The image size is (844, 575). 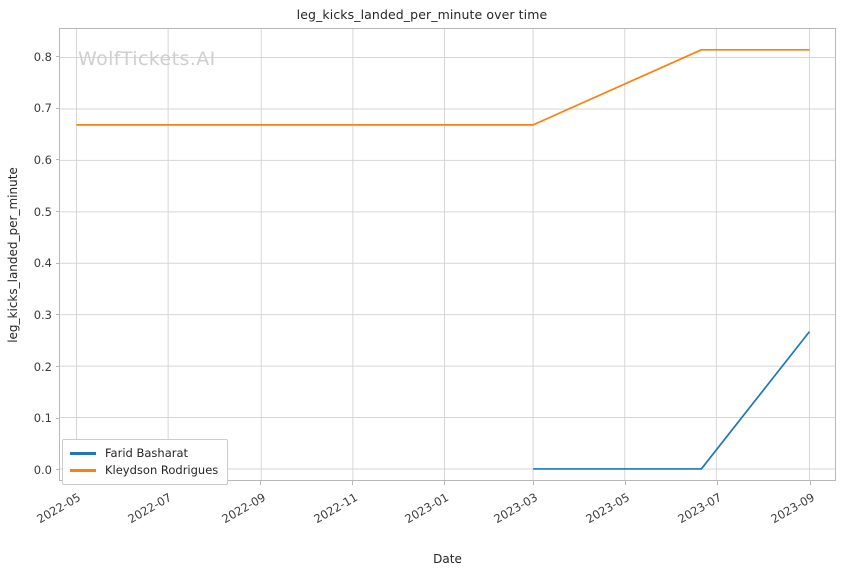 I want to click on y-axis-label: leg_kicks_landed_per_minute, so click(x=13, y=254).